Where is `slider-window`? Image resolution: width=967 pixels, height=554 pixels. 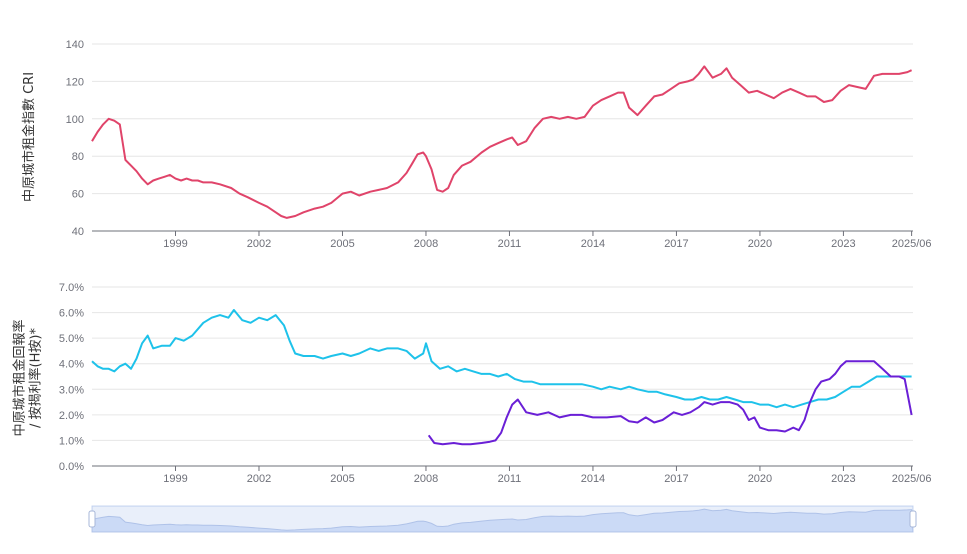
slider-window is located at coordinates (502, 519).